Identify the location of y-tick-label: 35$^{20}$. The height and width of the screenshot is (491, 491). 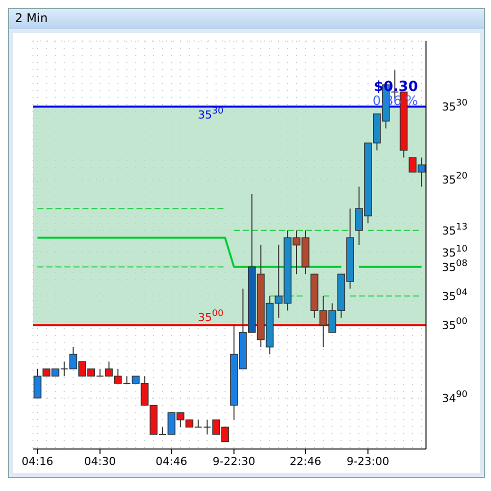
(455, 178).